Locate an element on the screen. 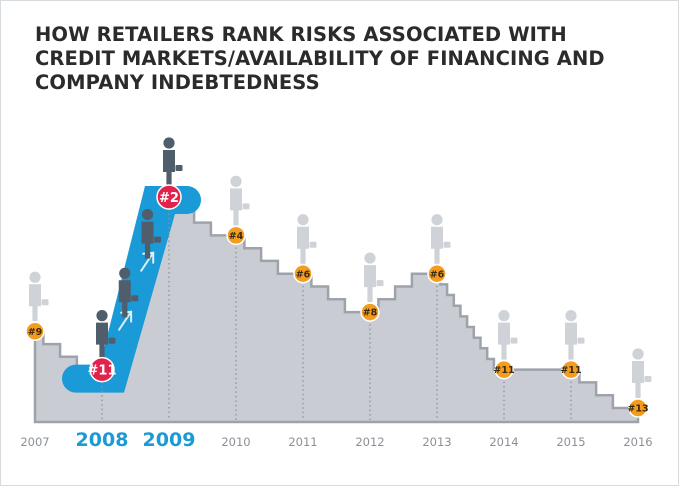  rank-marker: #9 is located at coordinates (35, 331).